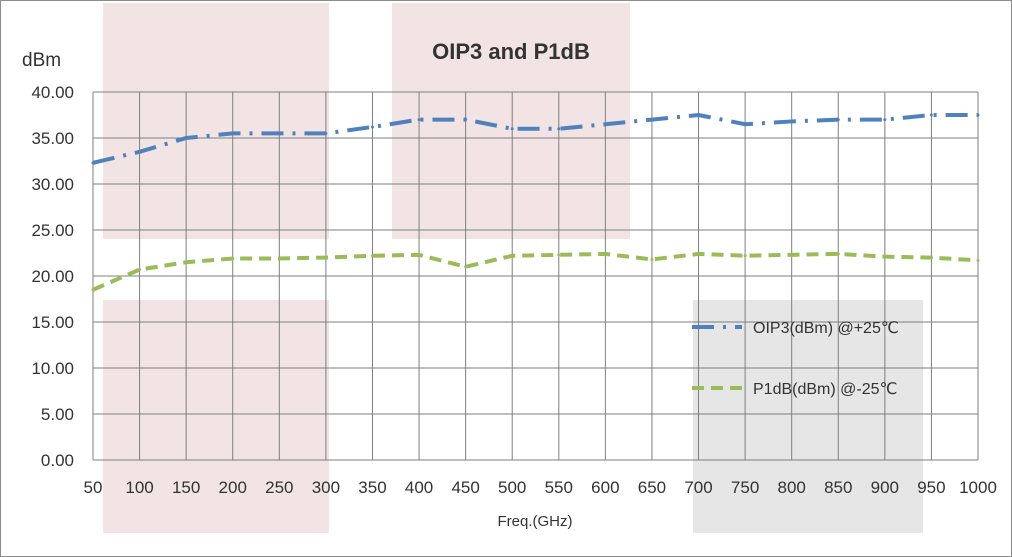 Image resolution: width=1012 pixels, height=557 pixels. What do you see at coordinates (233, 487) in the screenshot?
I see `x-tick-label: 200` at bounding box center [233, 487].